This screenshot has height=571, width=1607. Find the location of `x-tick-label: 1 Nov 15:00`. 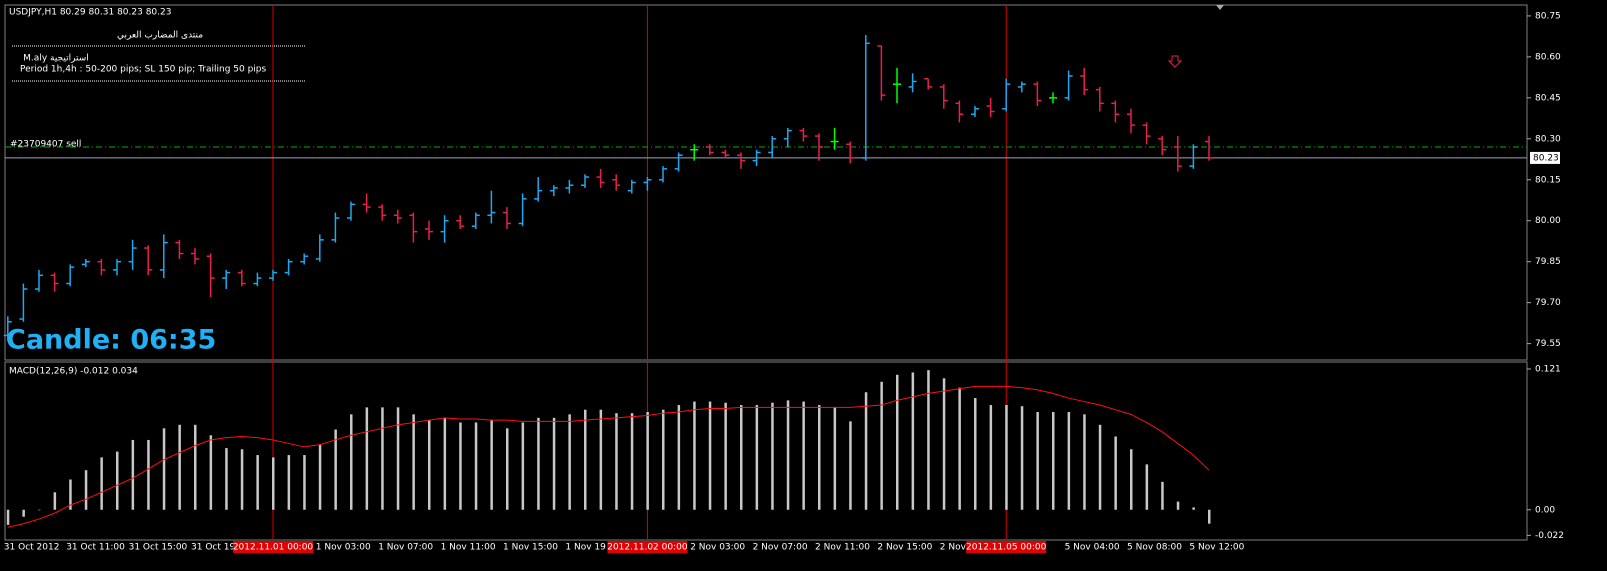

x-tick-label: 1 Nov 15:00 is located at coordinates (530, 548).